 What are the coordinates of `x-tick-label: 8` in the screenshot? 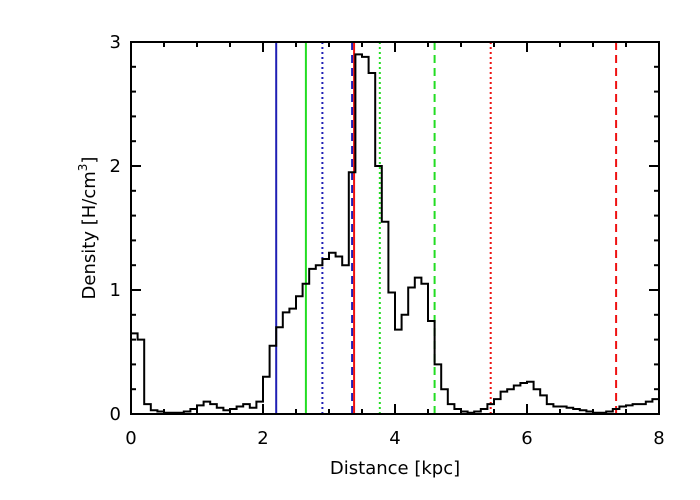 It's located at (658, 438).